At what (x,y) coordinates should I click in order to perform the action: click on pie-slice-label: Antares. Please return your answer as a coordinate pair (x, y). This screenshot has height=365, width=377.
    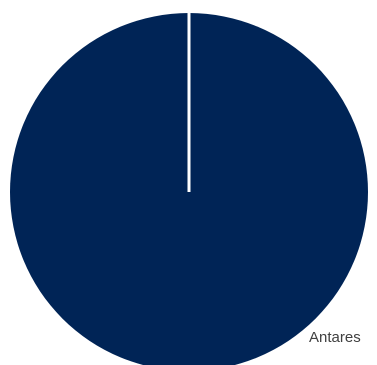
    Looking at the image, I should click on (335, 337).